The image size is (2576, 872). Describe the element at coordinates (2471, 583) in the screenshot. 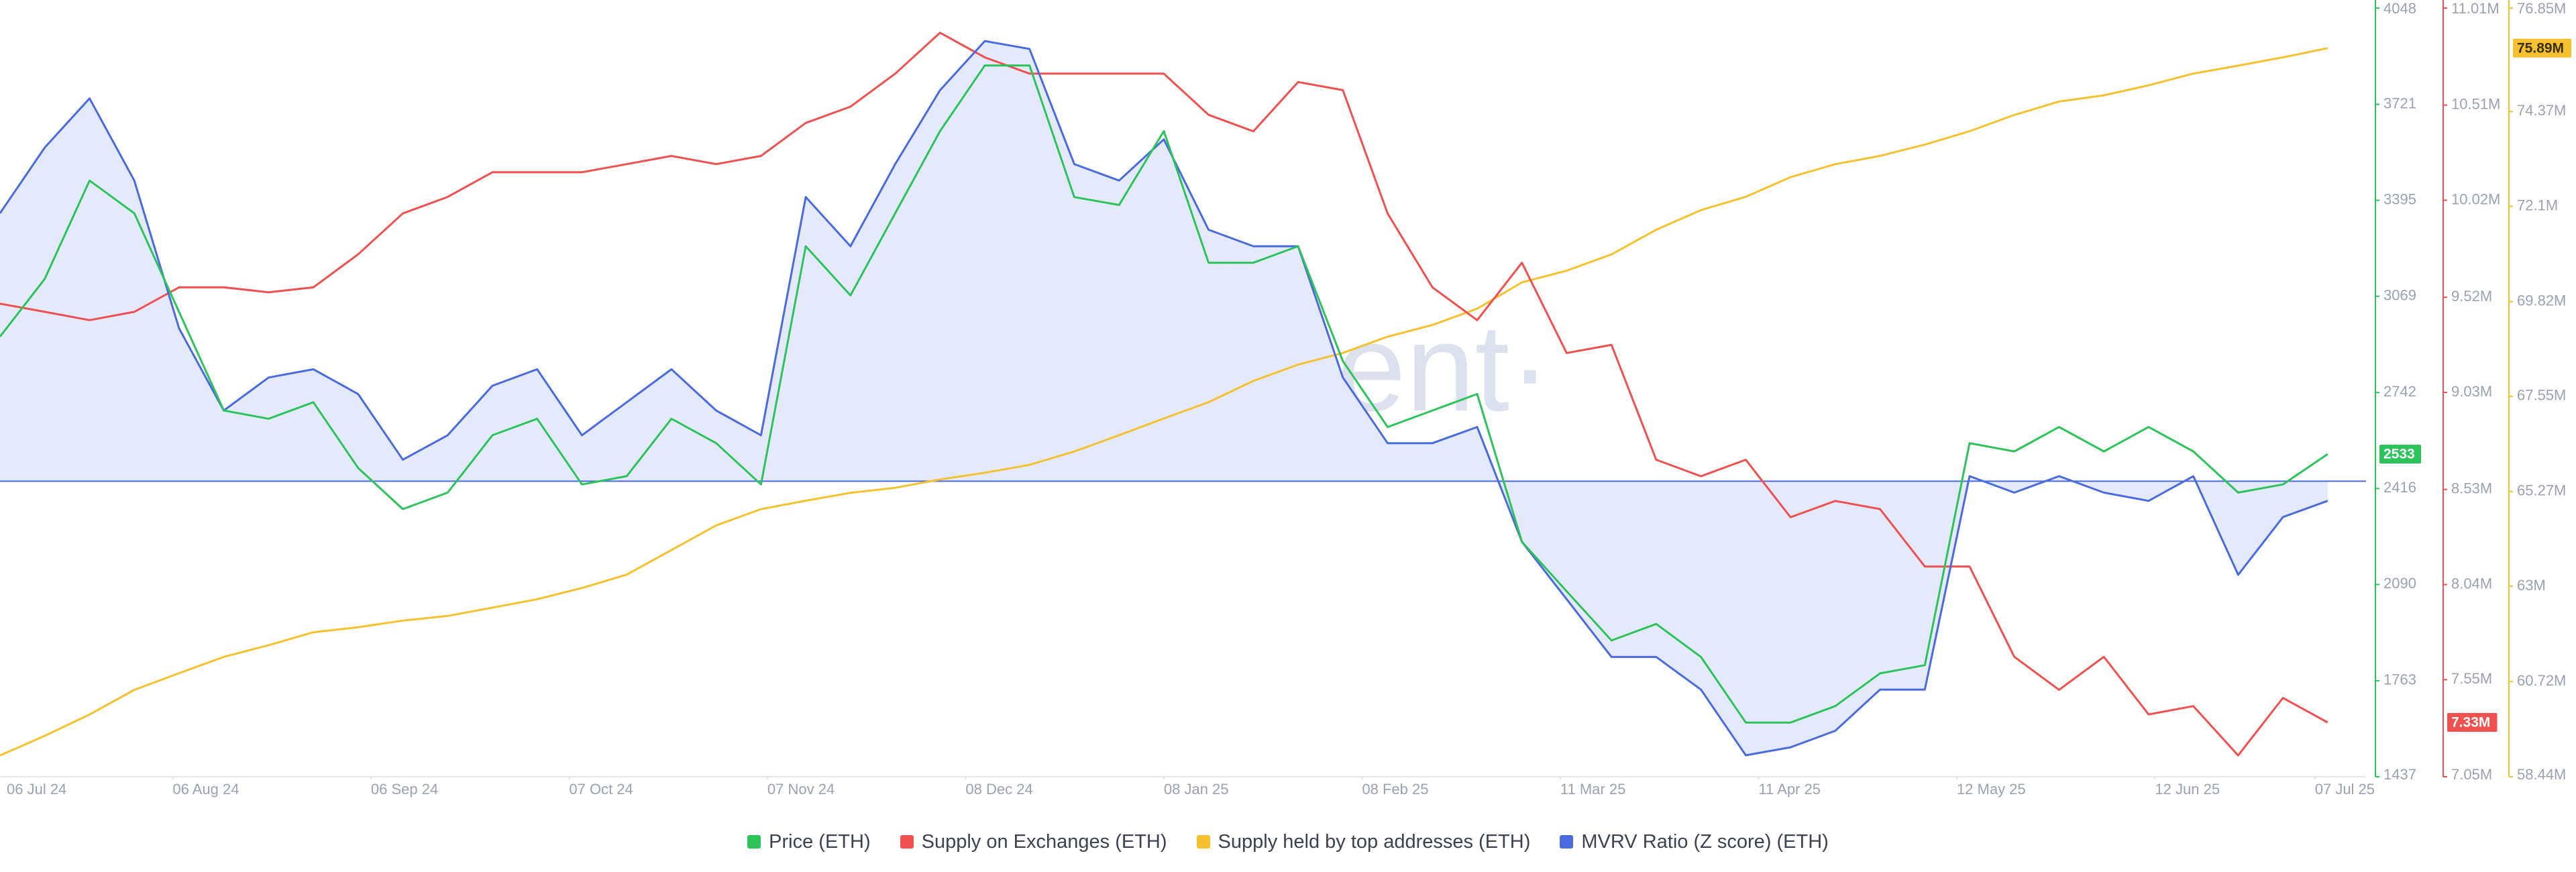

I see `y-tick-label: 8.04M` at that location.